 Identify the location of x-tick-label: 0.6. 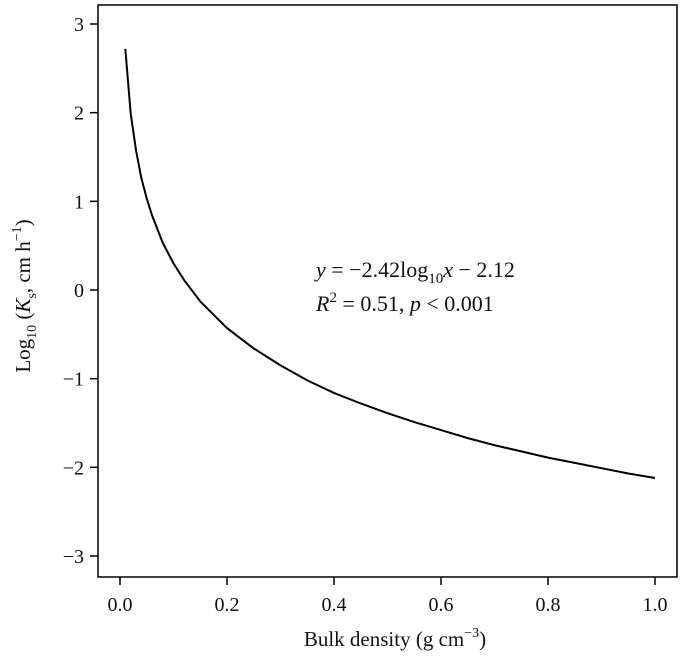
(441, 605).